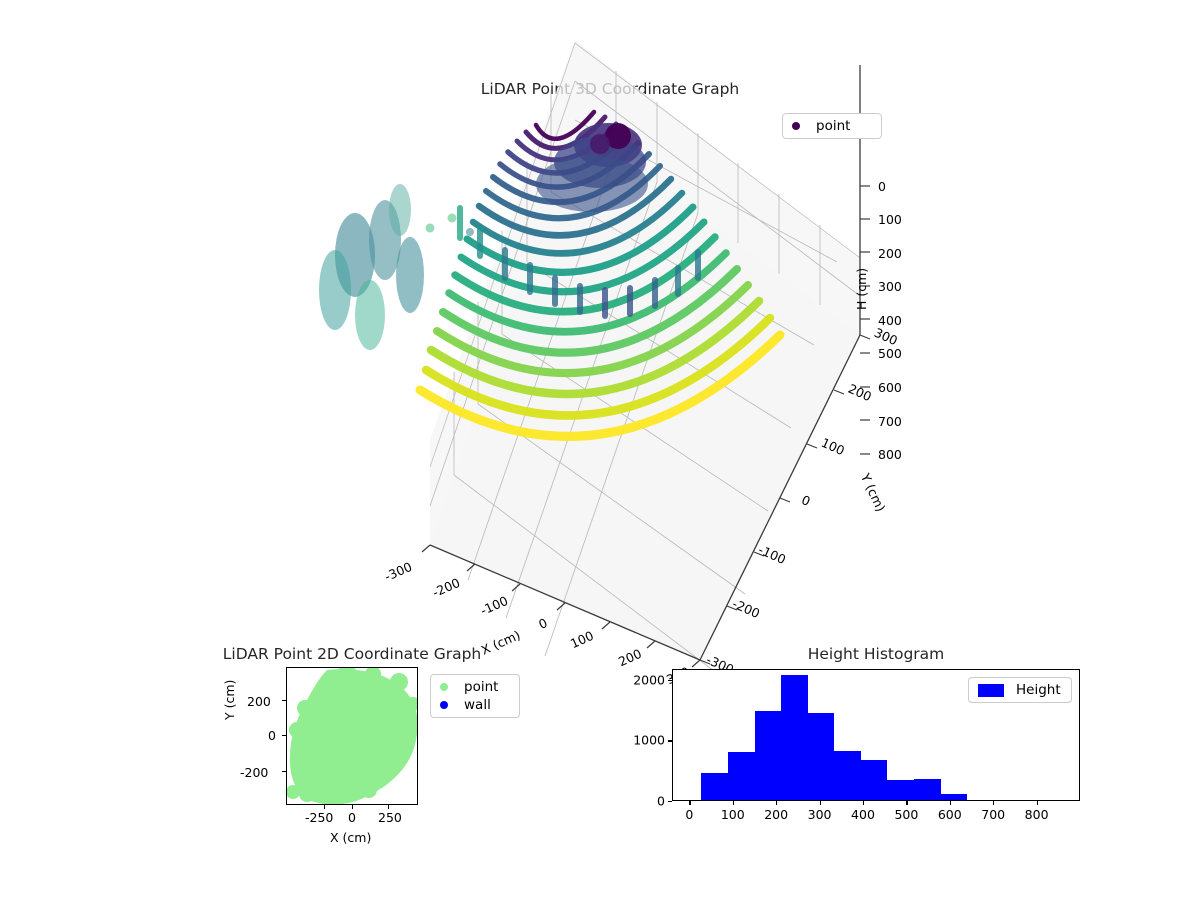 Image resolution: width=1200 pixels, height=900 pixels. Describe the element at coordinates (1036, 814) in the screenshot. I see `histogram-x-tick-label: 800` at that location.